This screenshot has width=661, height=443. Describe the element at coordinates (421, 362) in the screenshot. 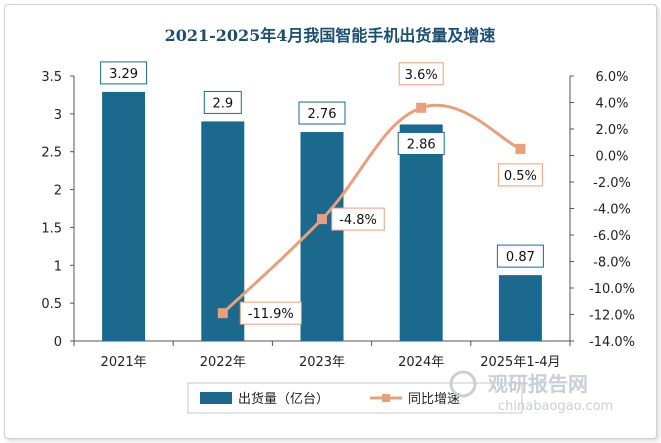

I see `x-category-label: 2024年` at that location.